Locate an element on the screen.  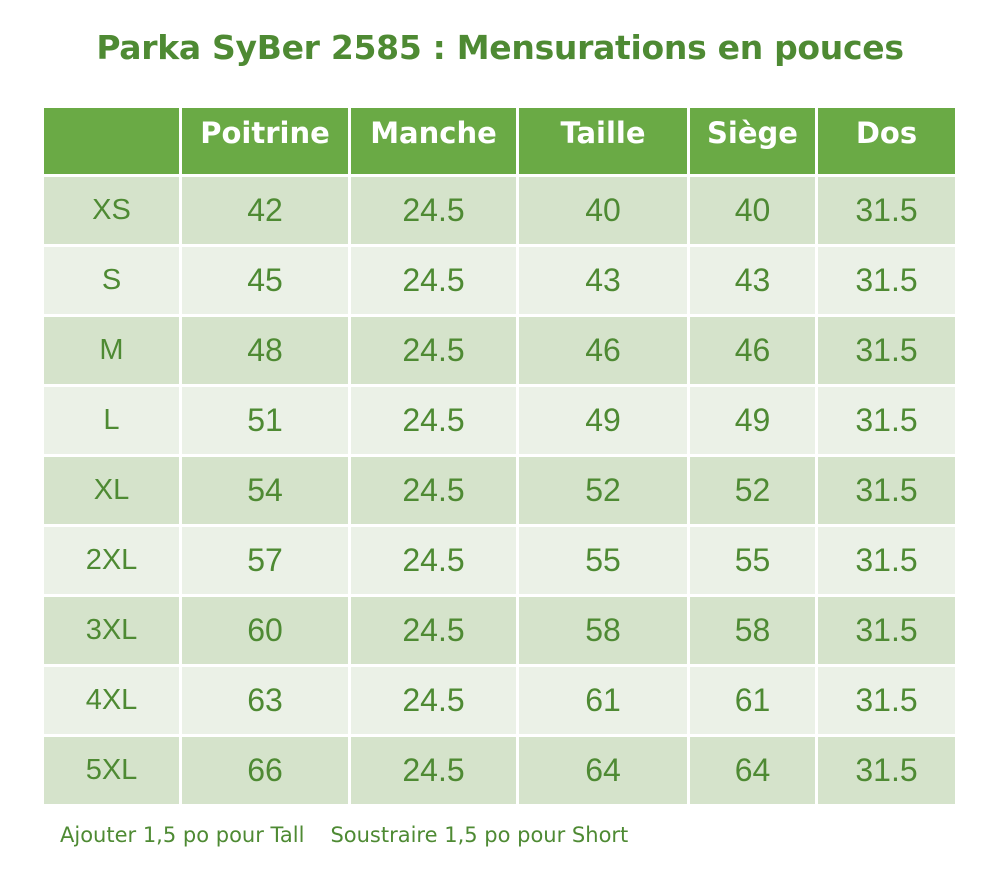
header-cell-manche: Manche is located at coordinates (433, 141).